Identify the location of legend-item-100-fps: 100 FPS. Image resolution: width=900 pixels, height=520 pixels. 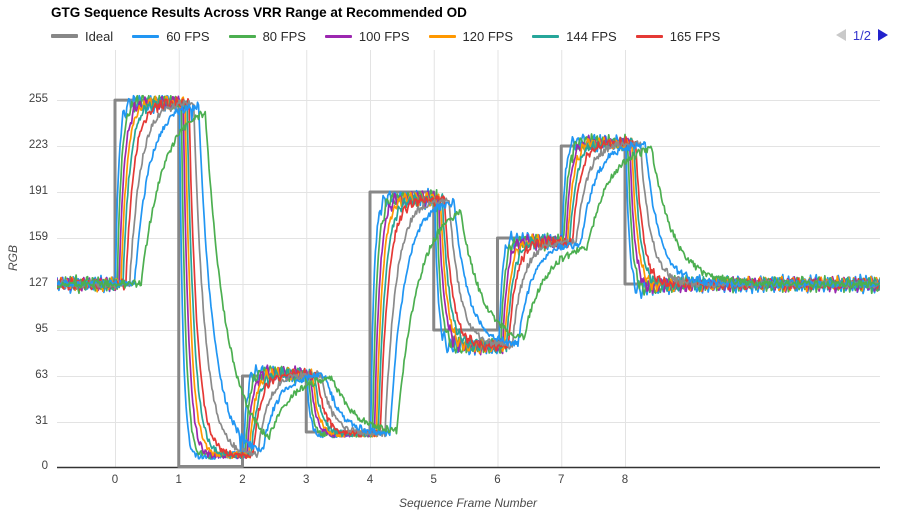
(367, 36).